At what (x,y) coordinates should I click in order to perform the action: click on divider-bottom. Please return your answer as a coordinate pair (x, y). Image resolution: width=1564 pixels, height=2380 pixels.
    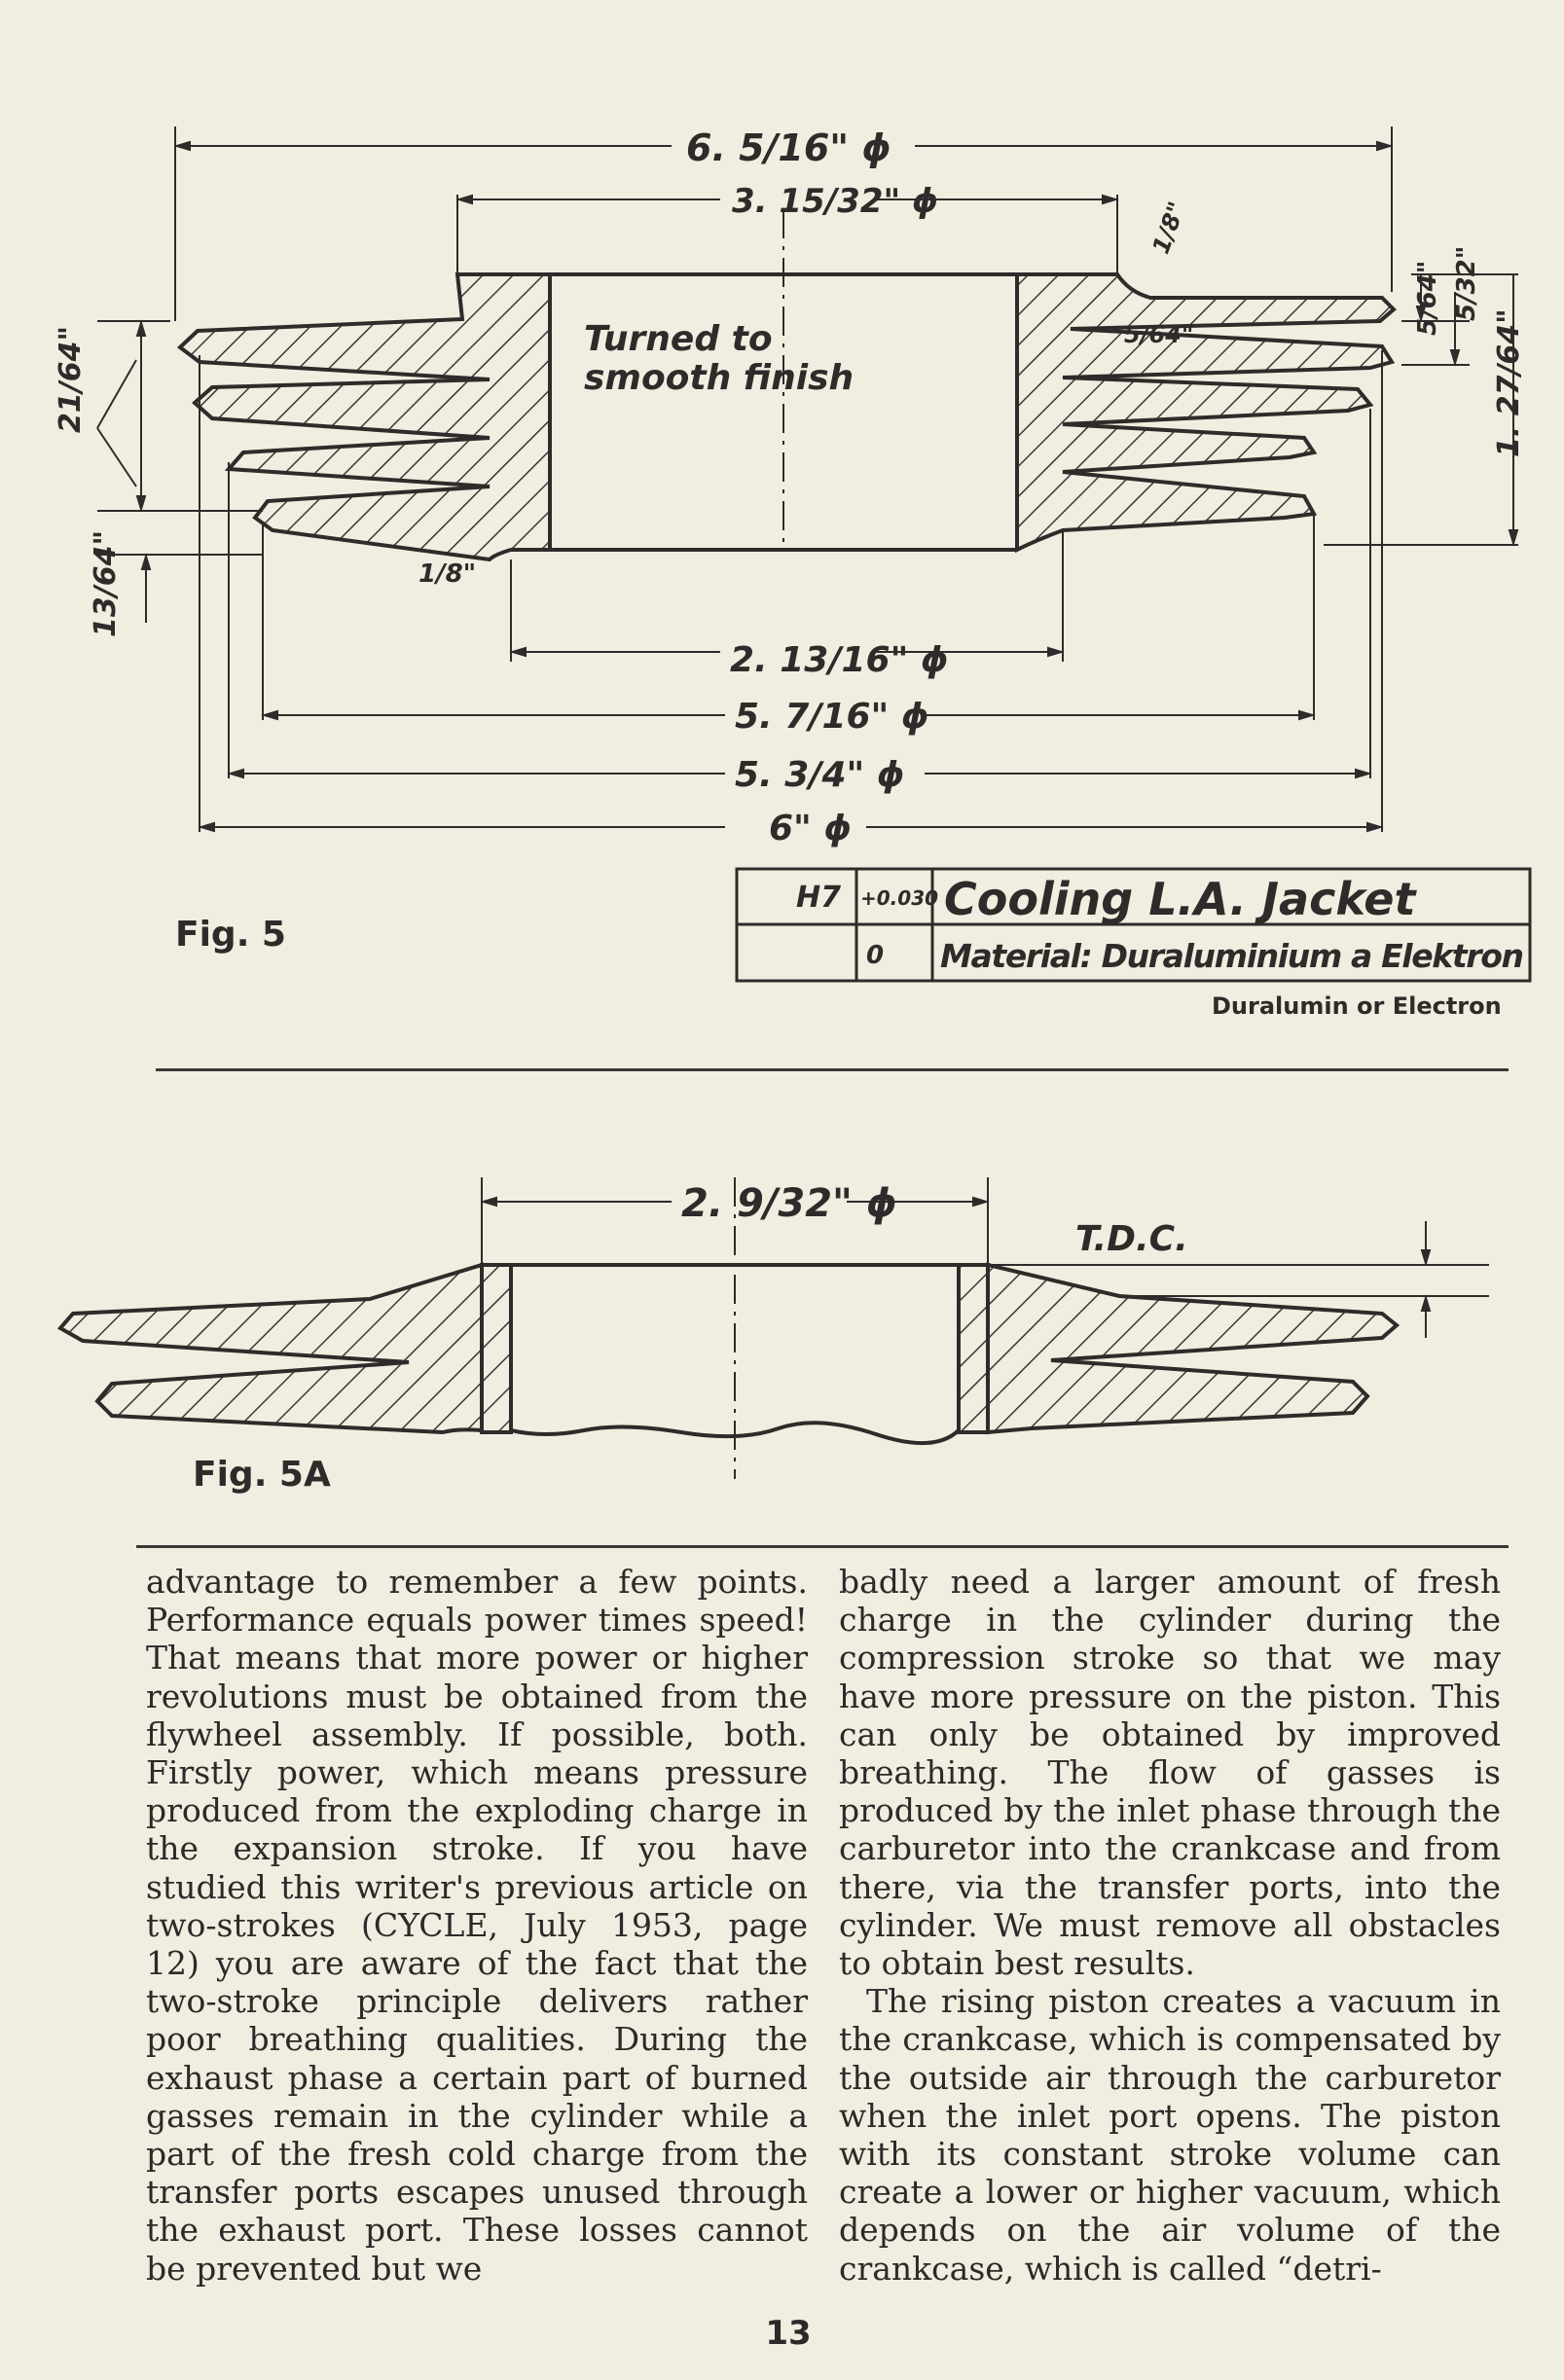
    Looking at the image, I should click on (822, 1546).